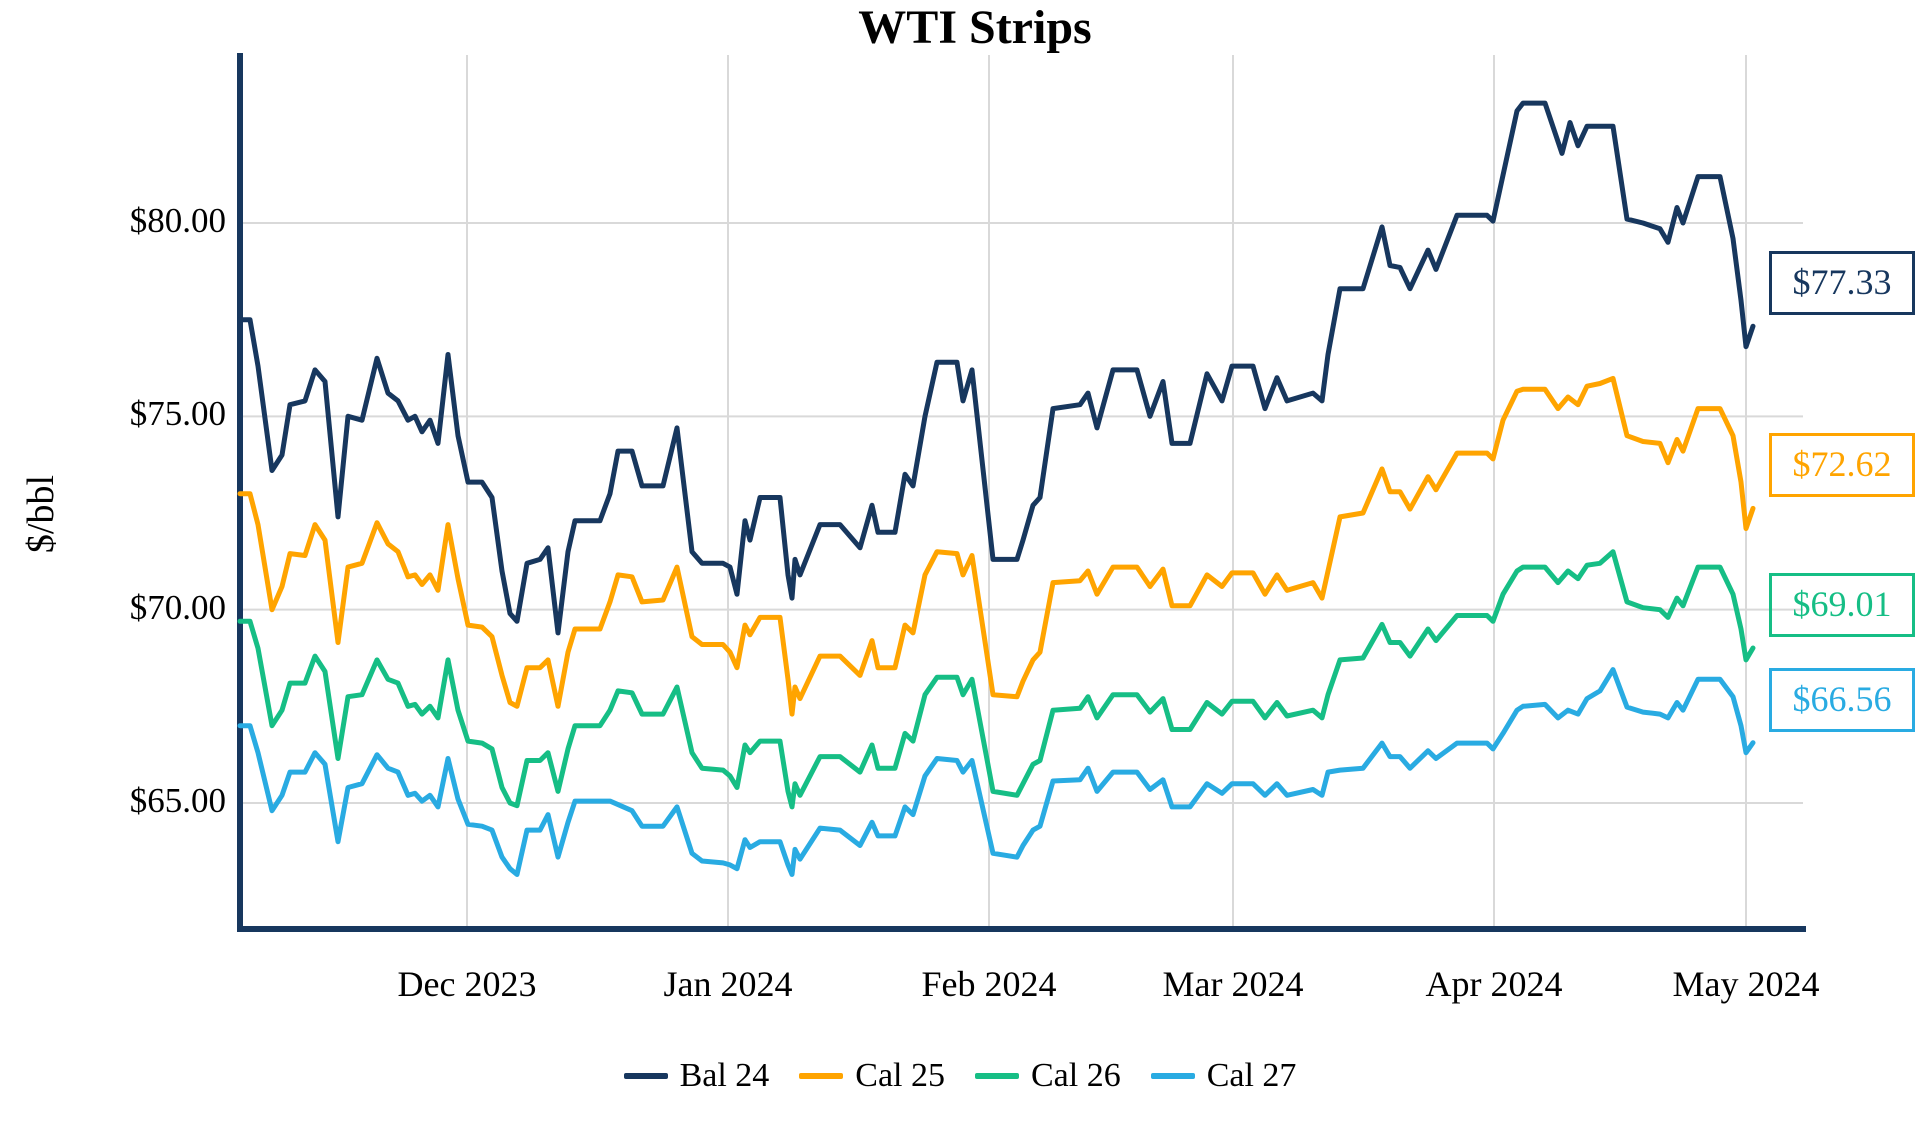 This screenshot has height=1128, width=1920. I want to click on x-axis-line, so click(1021, 929).